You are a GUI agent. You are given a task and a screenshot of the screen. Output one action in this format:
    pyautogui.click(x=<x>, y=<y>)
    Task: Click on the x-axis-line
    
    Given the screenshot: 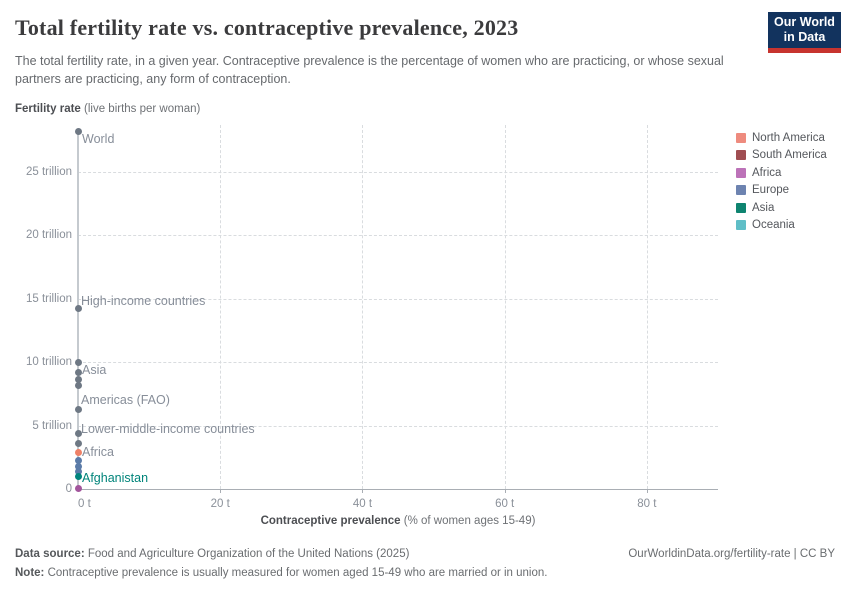 What is the action you would take?
    pyautogui.click(x=398, y=489)
    